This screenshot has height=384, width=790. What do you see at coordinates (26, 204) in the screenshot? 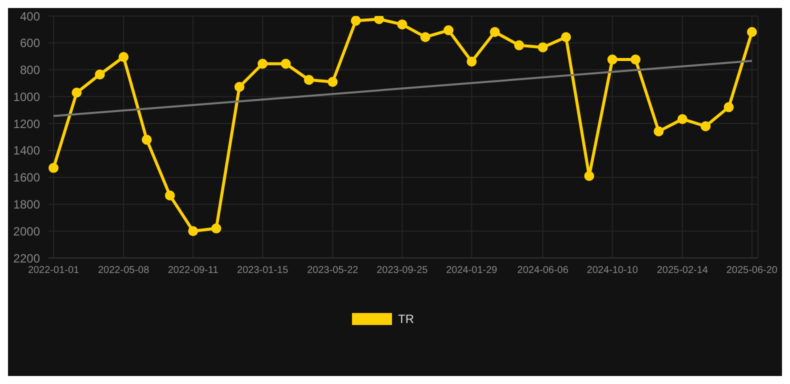
I see `y-tick-label: 1800` at bounding box center [26, 204].